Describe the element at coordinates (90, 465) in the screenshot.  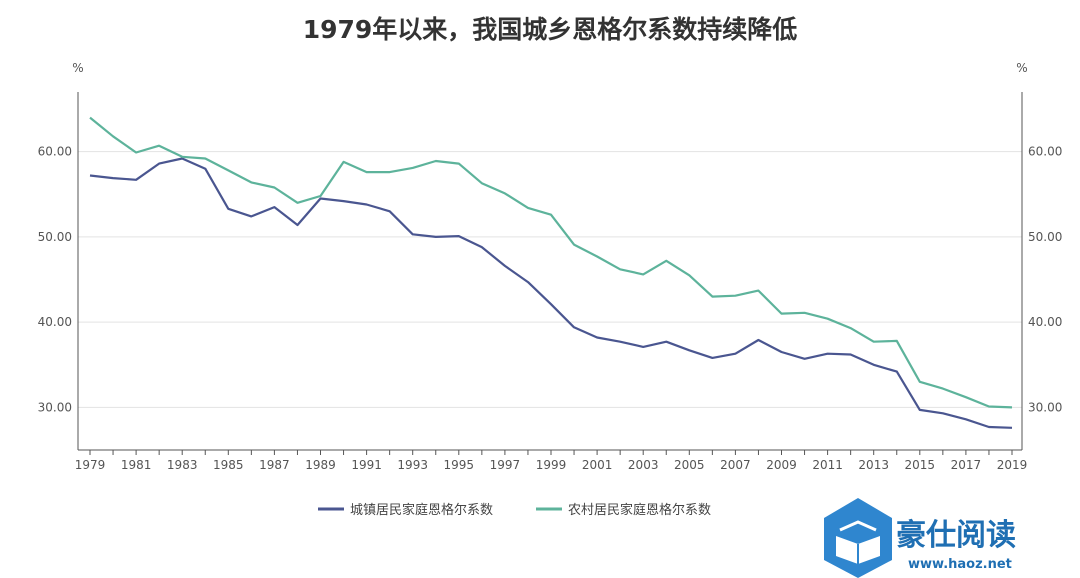
I see `x-tick-label: 1979` at that location.